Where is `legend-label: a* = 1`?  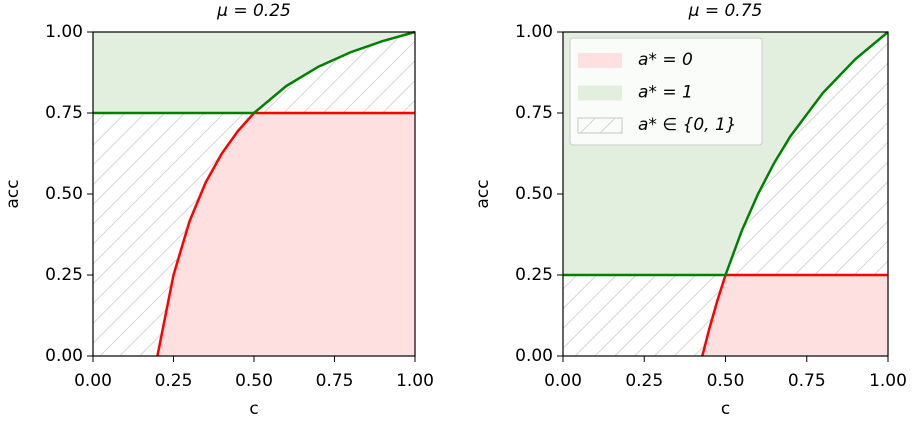
legend-label: a* = 1 is located at coordinates (665, 93).